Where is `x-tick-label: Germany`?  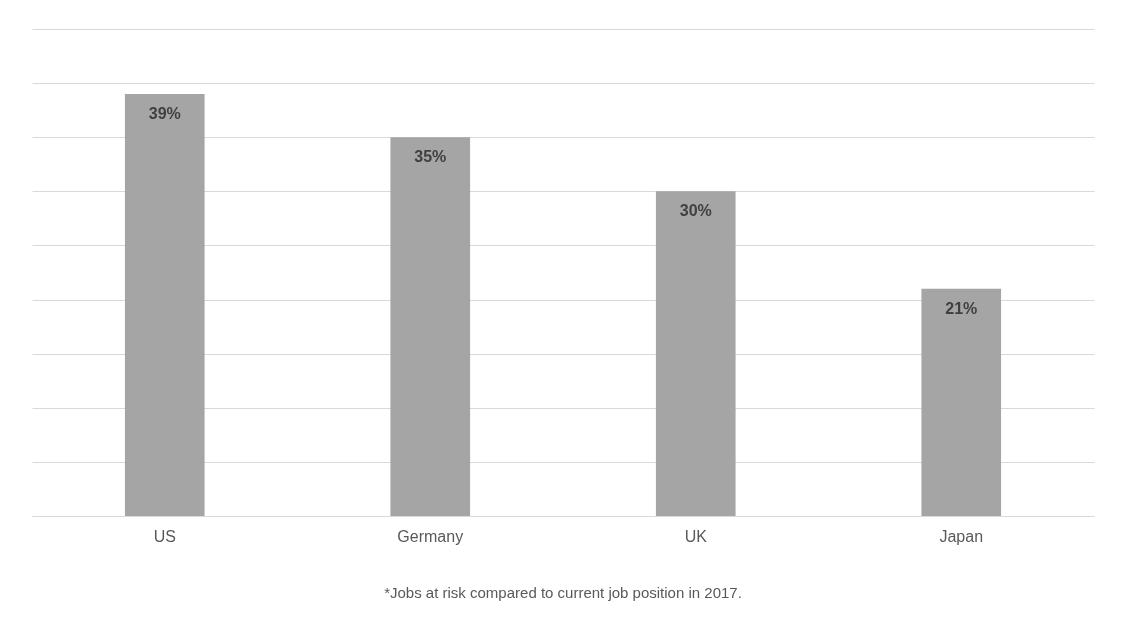 x-tick-label: Germany is located at coordinates (430, 536).